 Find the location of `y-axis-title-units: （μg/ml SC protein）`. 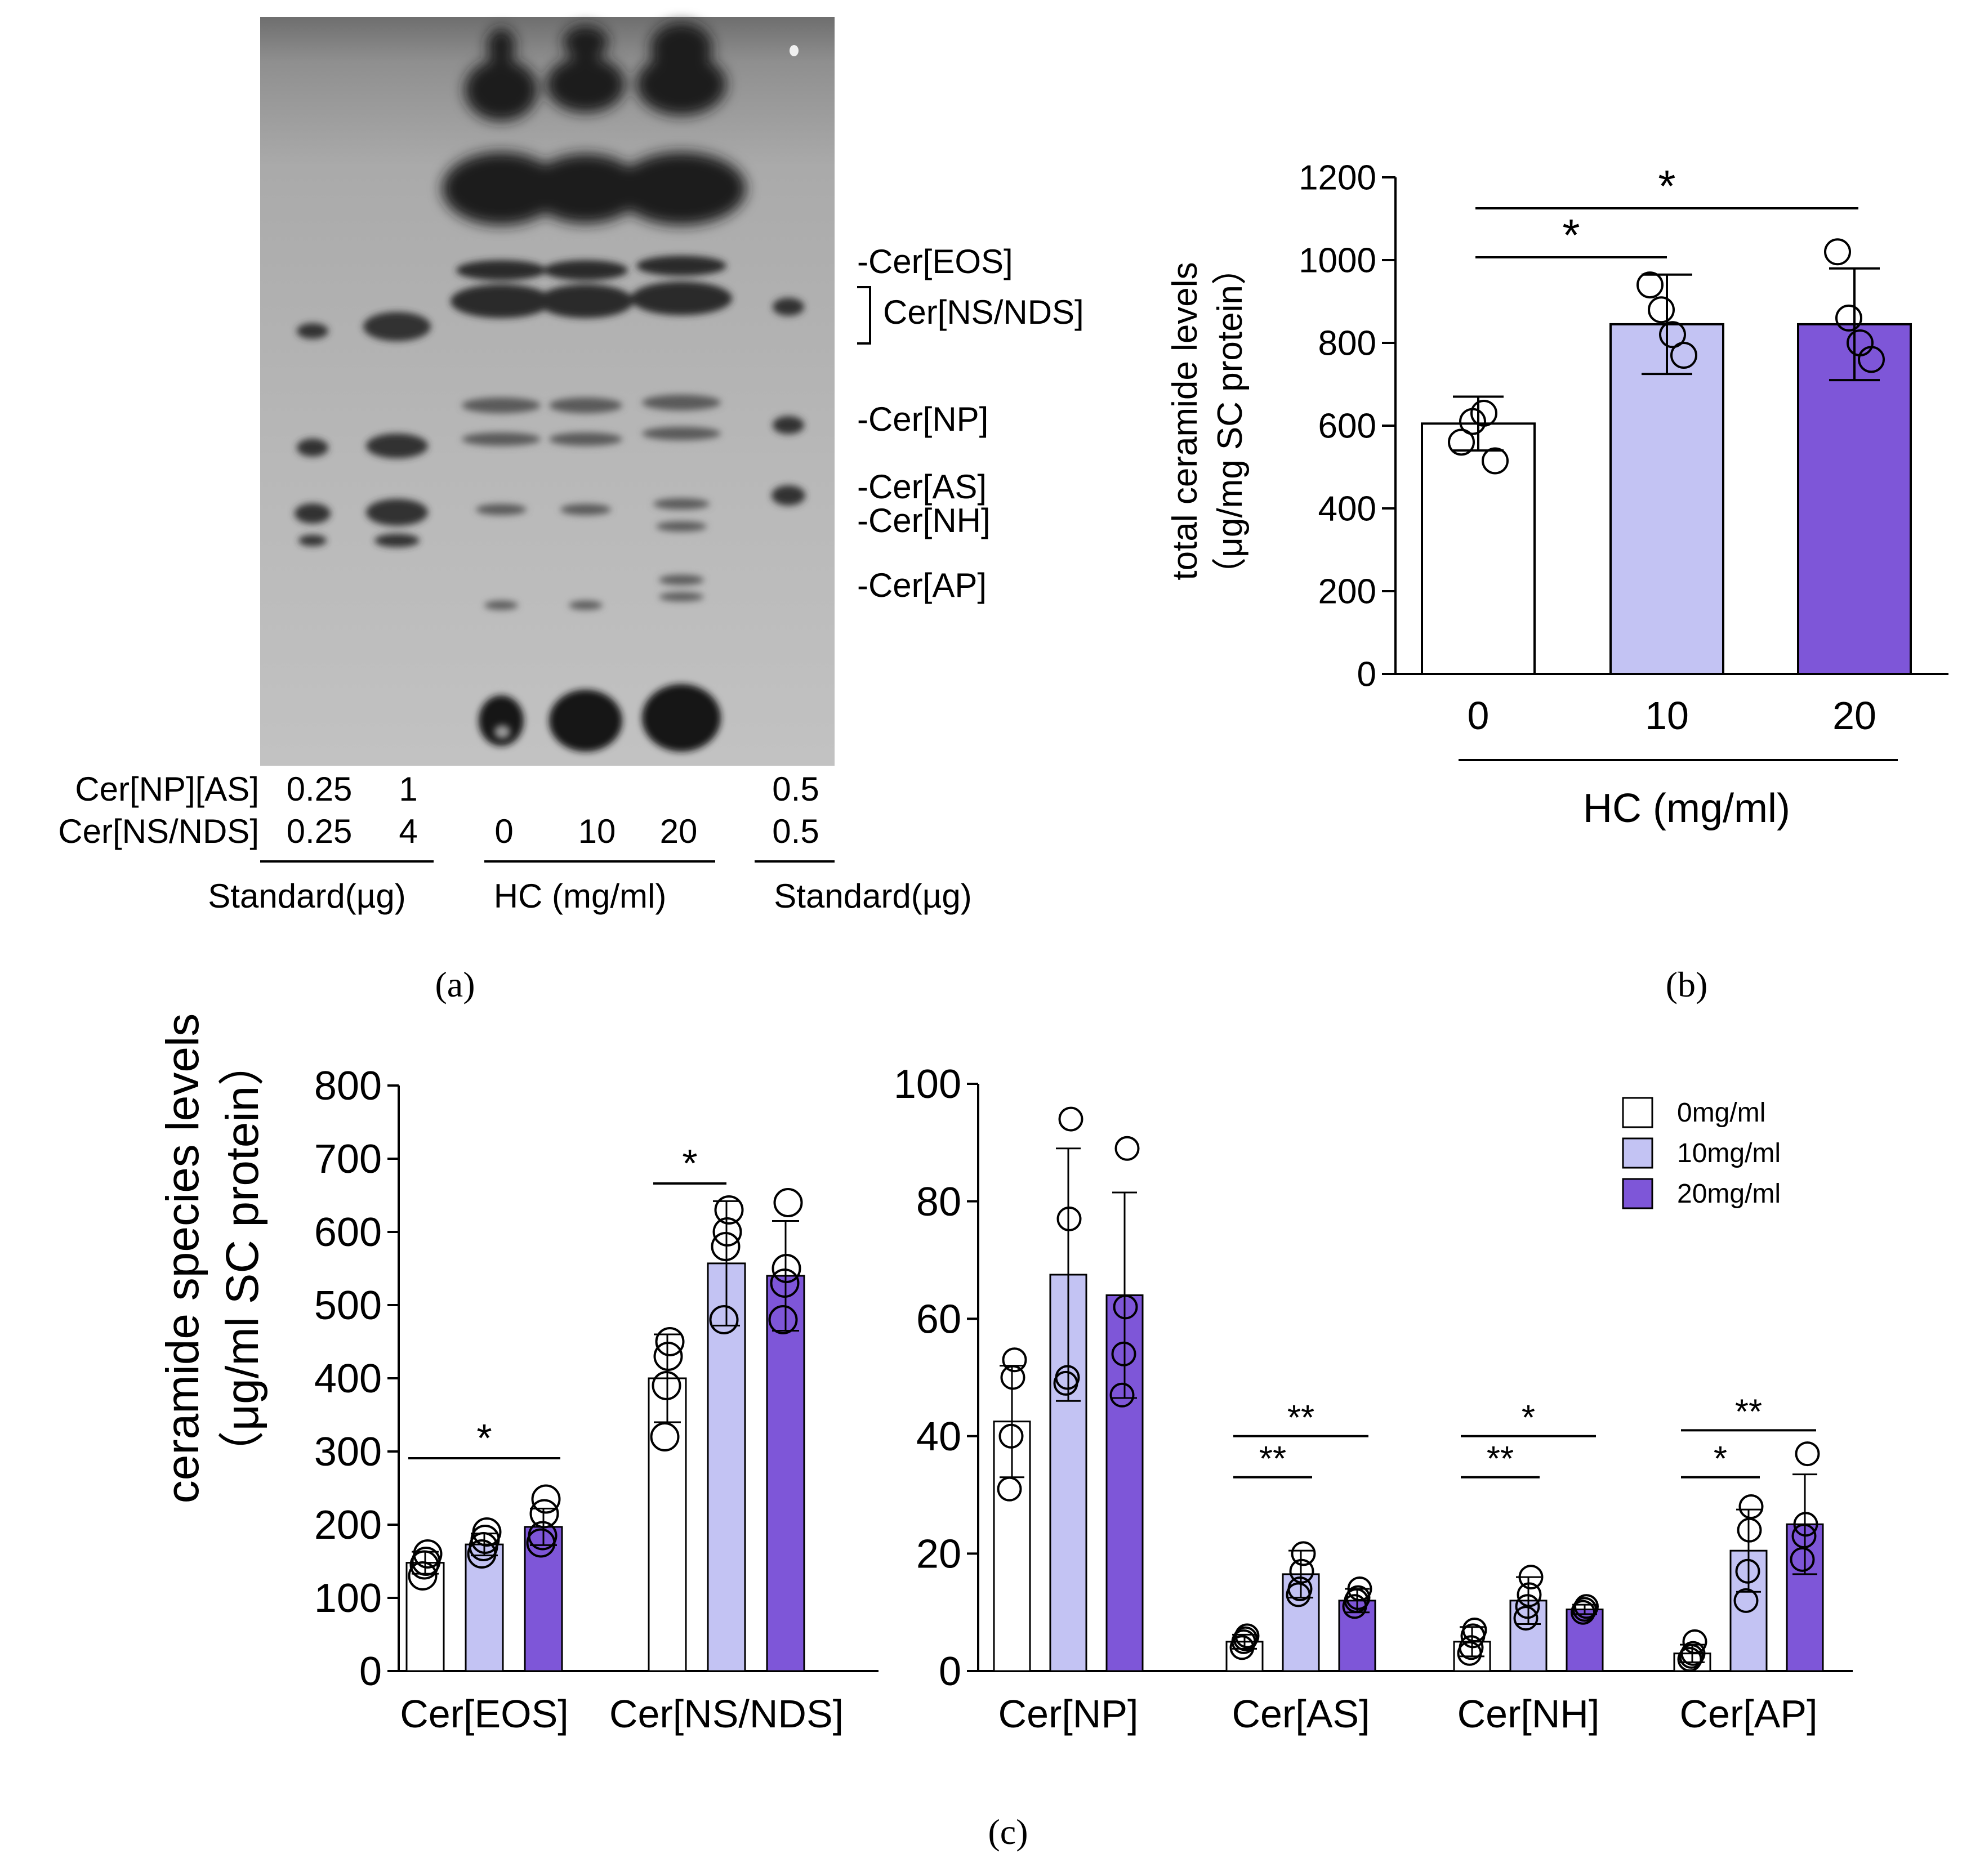

y-axis-title-units: （μg/ml SC protein） is located at coordinates (242, 1258).